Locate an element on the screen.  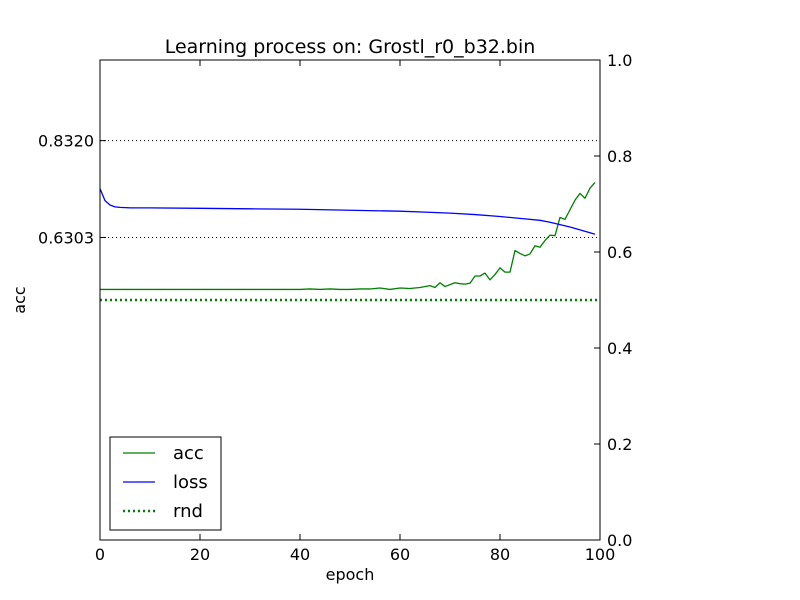
y-right-tick-label: 0.8 is located at coordinates (619, 156).